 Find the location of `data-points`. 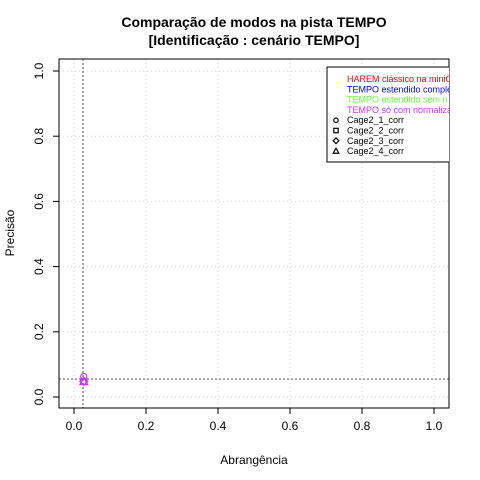

data-points is located at coordinates (83, 379).